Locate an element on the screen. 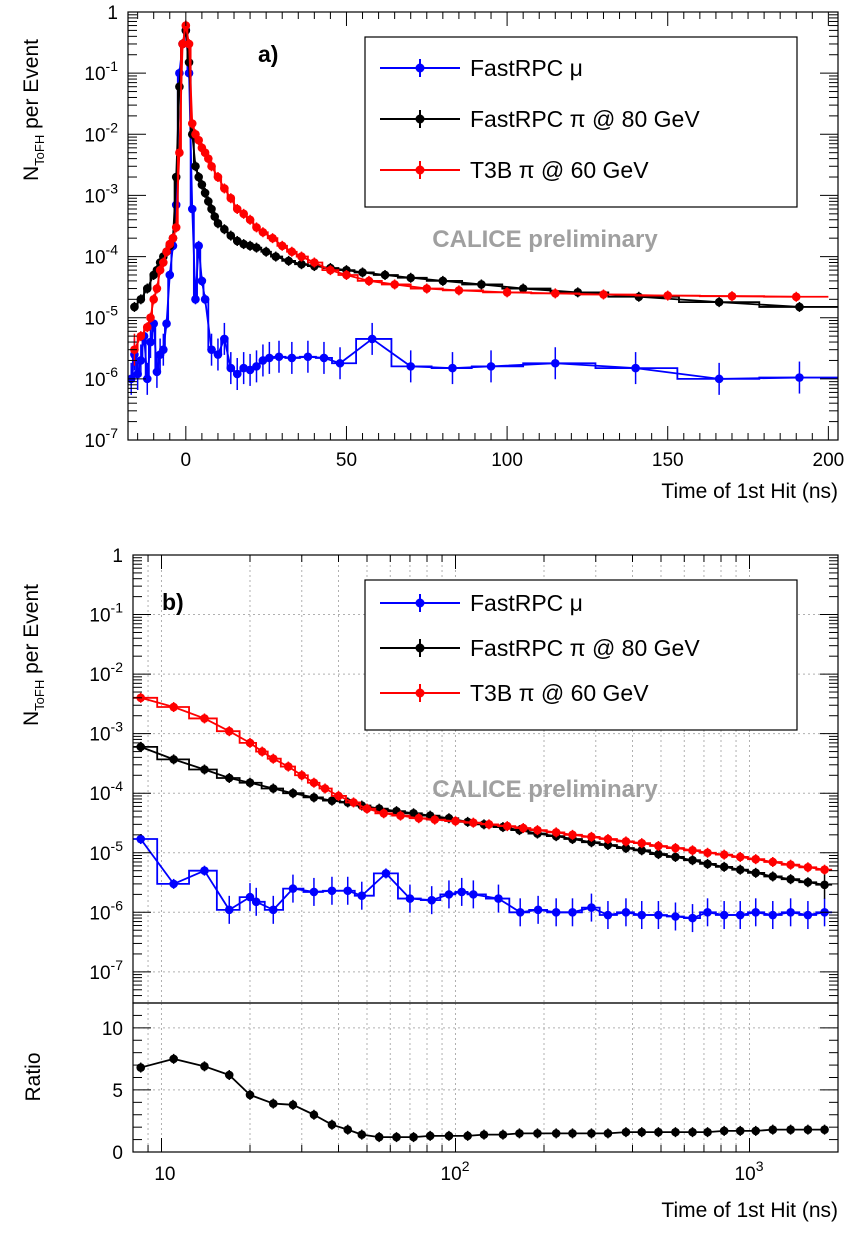 Image resolution: width=852 pixels, height=1235 pixels. panel-c-series-0-fit is located at coordinates (482, 1097).